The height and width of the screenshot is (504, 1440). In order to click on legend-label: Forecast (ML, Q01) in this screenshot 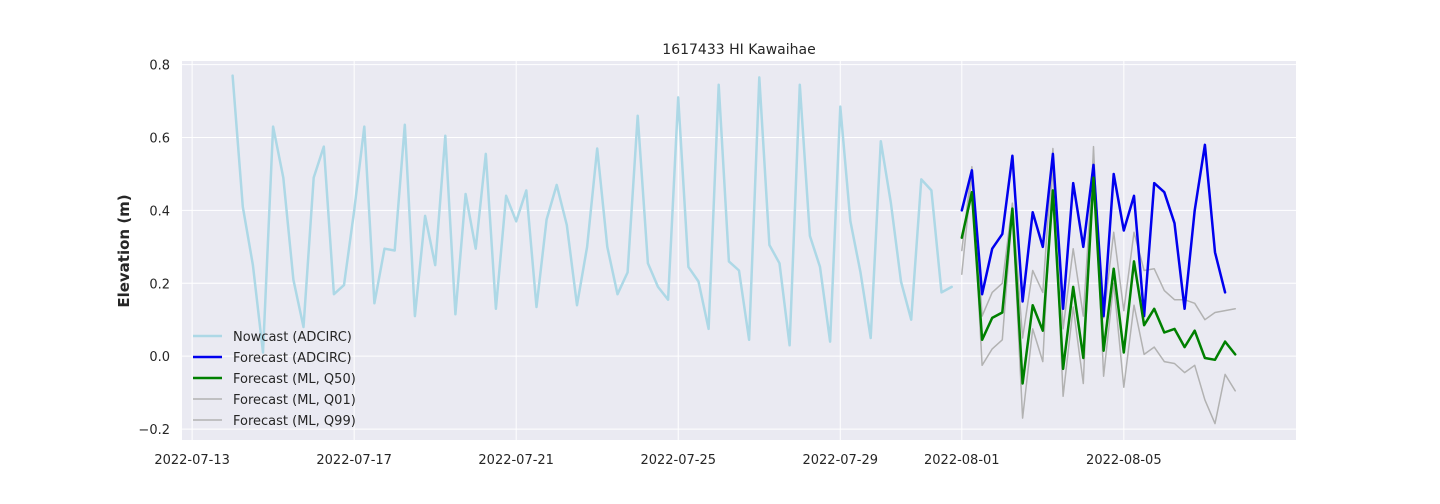, I will do `click(294, 400)`.